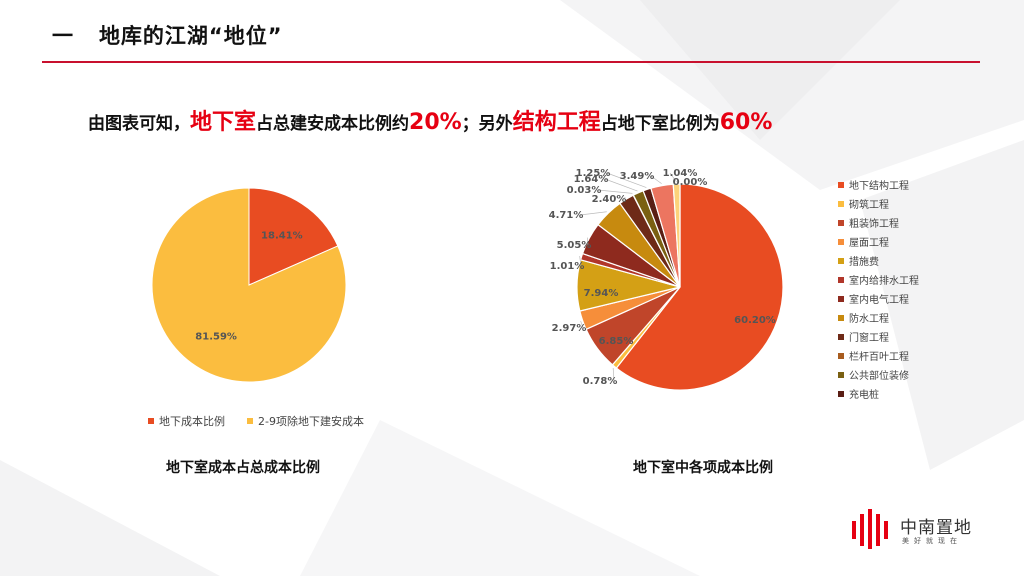  I want to click on legend-item-6: 室内电气工程, so click(878, 303).